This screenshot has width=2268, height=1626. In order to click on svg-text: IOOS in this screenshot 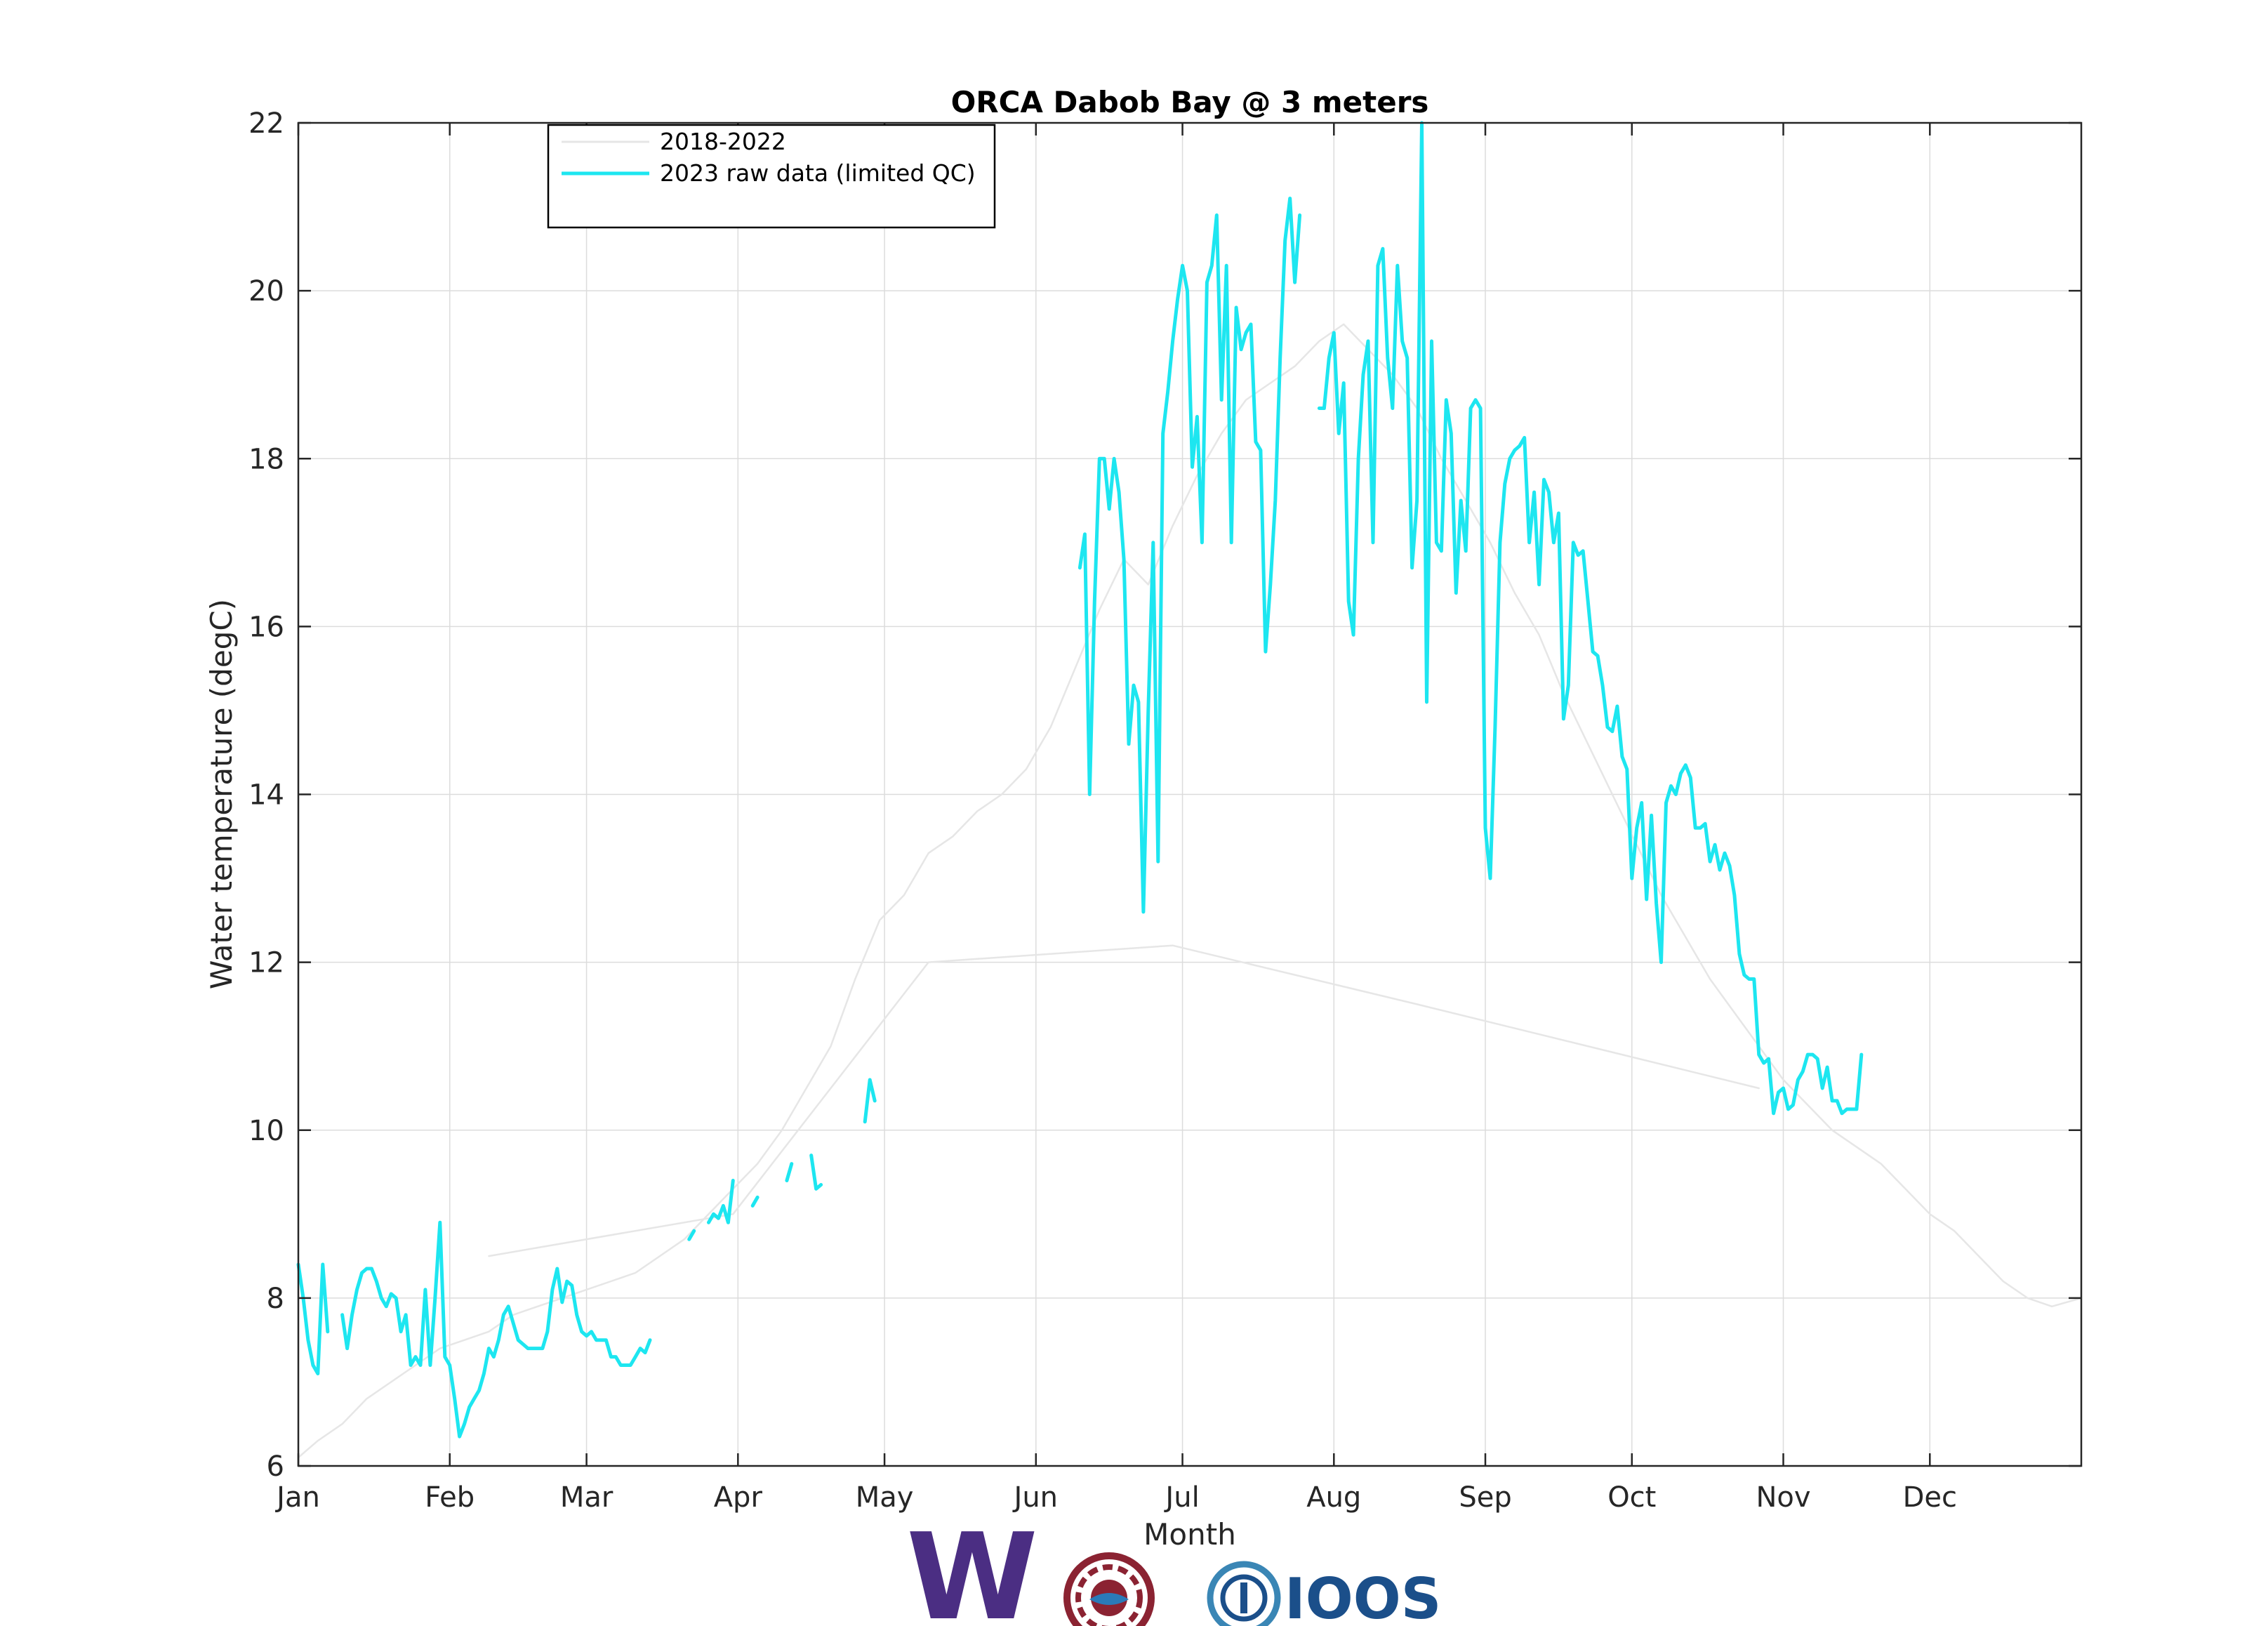, I will do `click(1363, 1596)`.